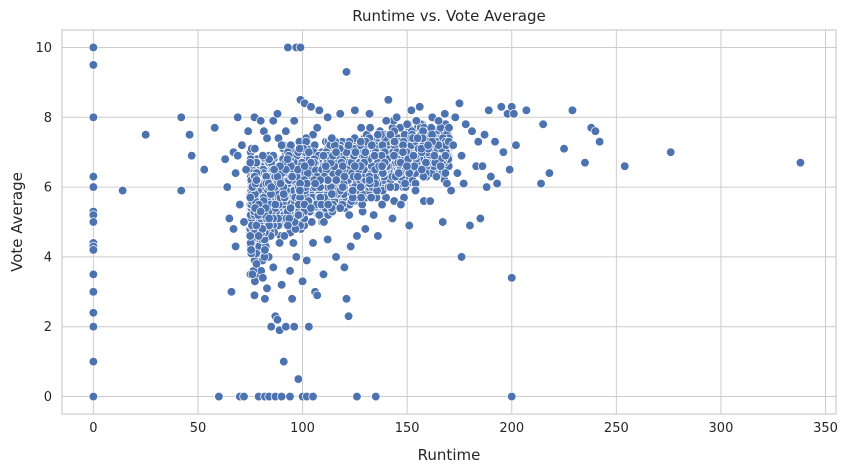 This screenshot has width=848, height=473. I want to click on x-tick-label: 300, so click(721, 428).